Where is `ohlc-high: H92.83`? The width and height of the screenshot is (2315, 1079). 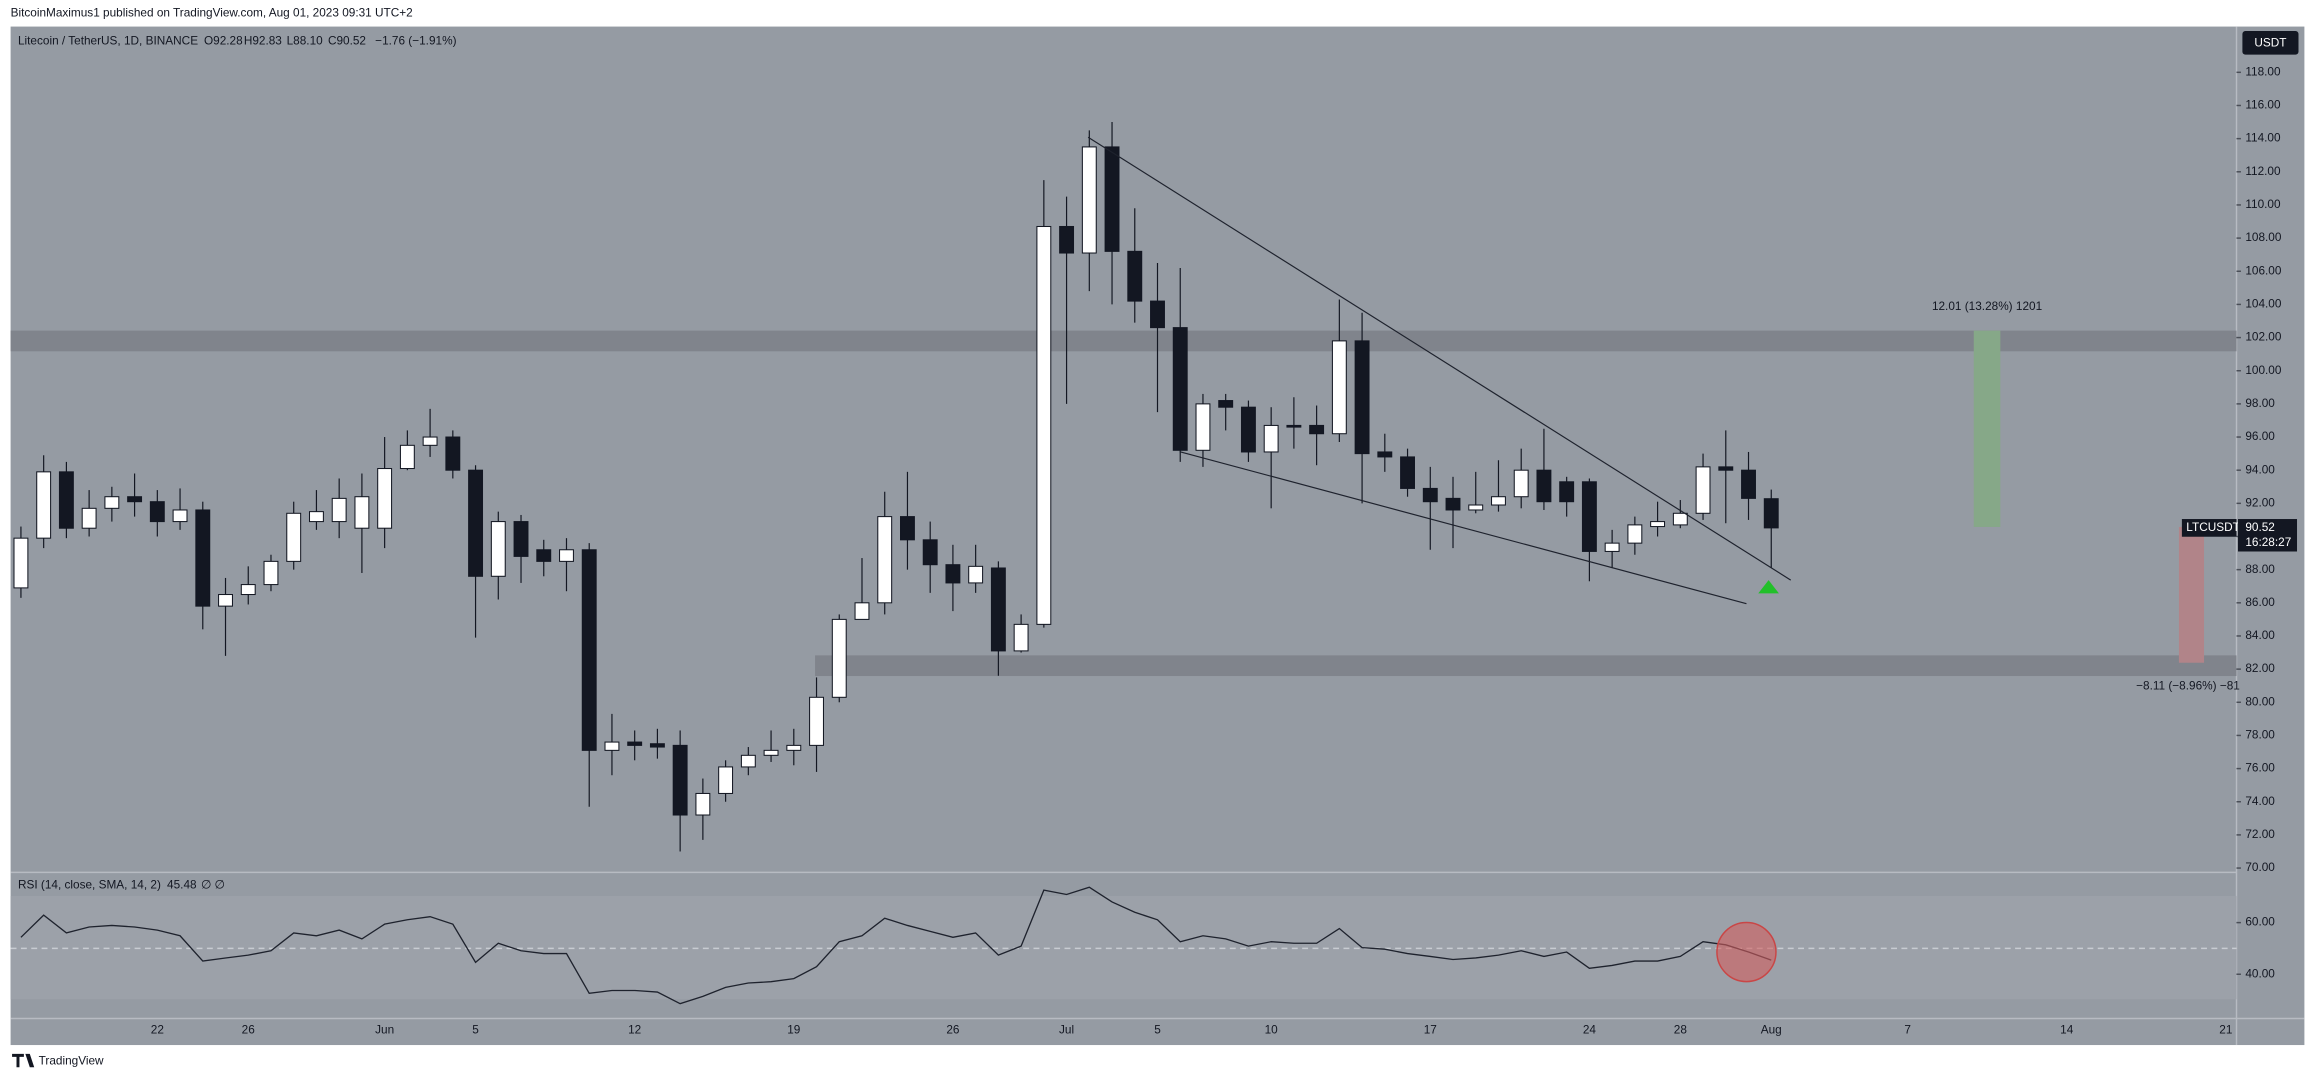 ohlc-high: H92.83 is located at coordinates (263, 40).